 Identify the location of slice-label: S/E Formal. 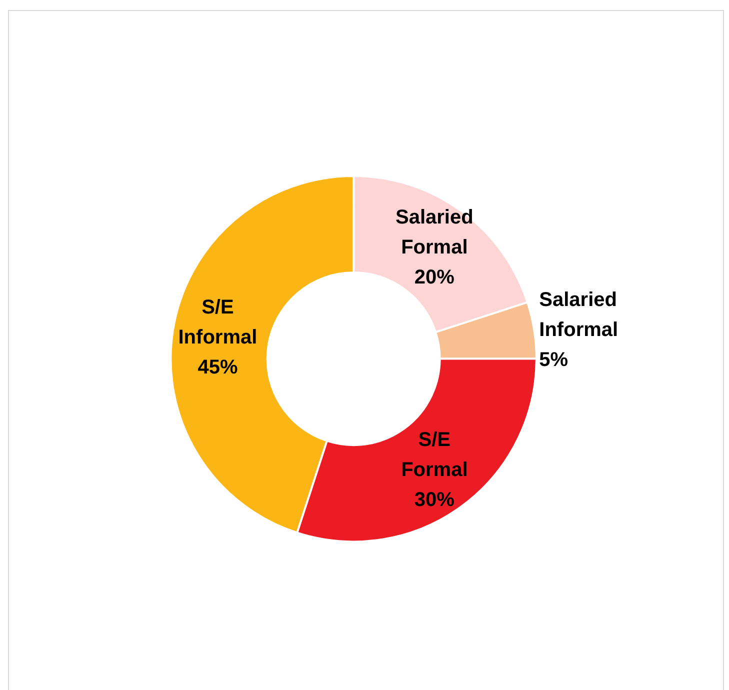
(434, 455).